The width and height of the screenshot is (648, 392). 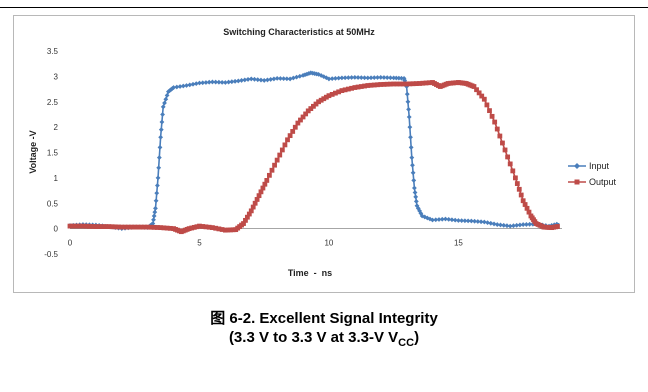 I want to click on chart-title: Switching Characteristics at 50MHz, so click(x=299, y=32).